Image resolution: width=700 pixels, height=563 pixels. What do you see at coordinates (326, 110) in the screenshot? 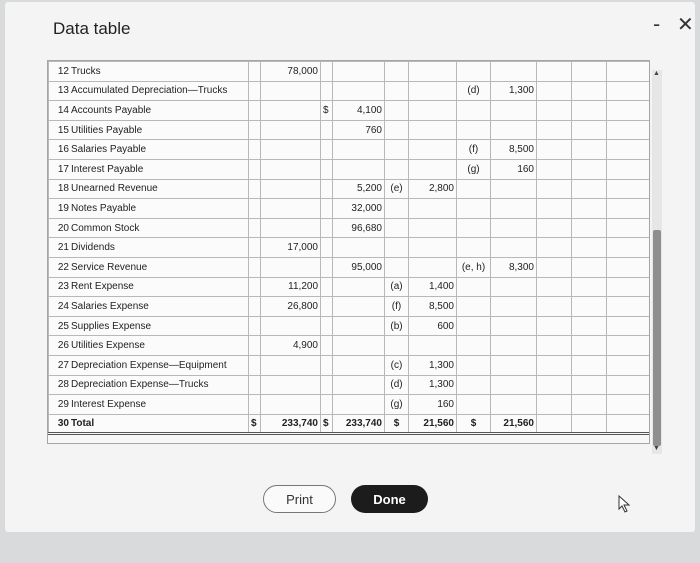
I see `tb-credit-symbol: $` at bounding box center [326, 110].